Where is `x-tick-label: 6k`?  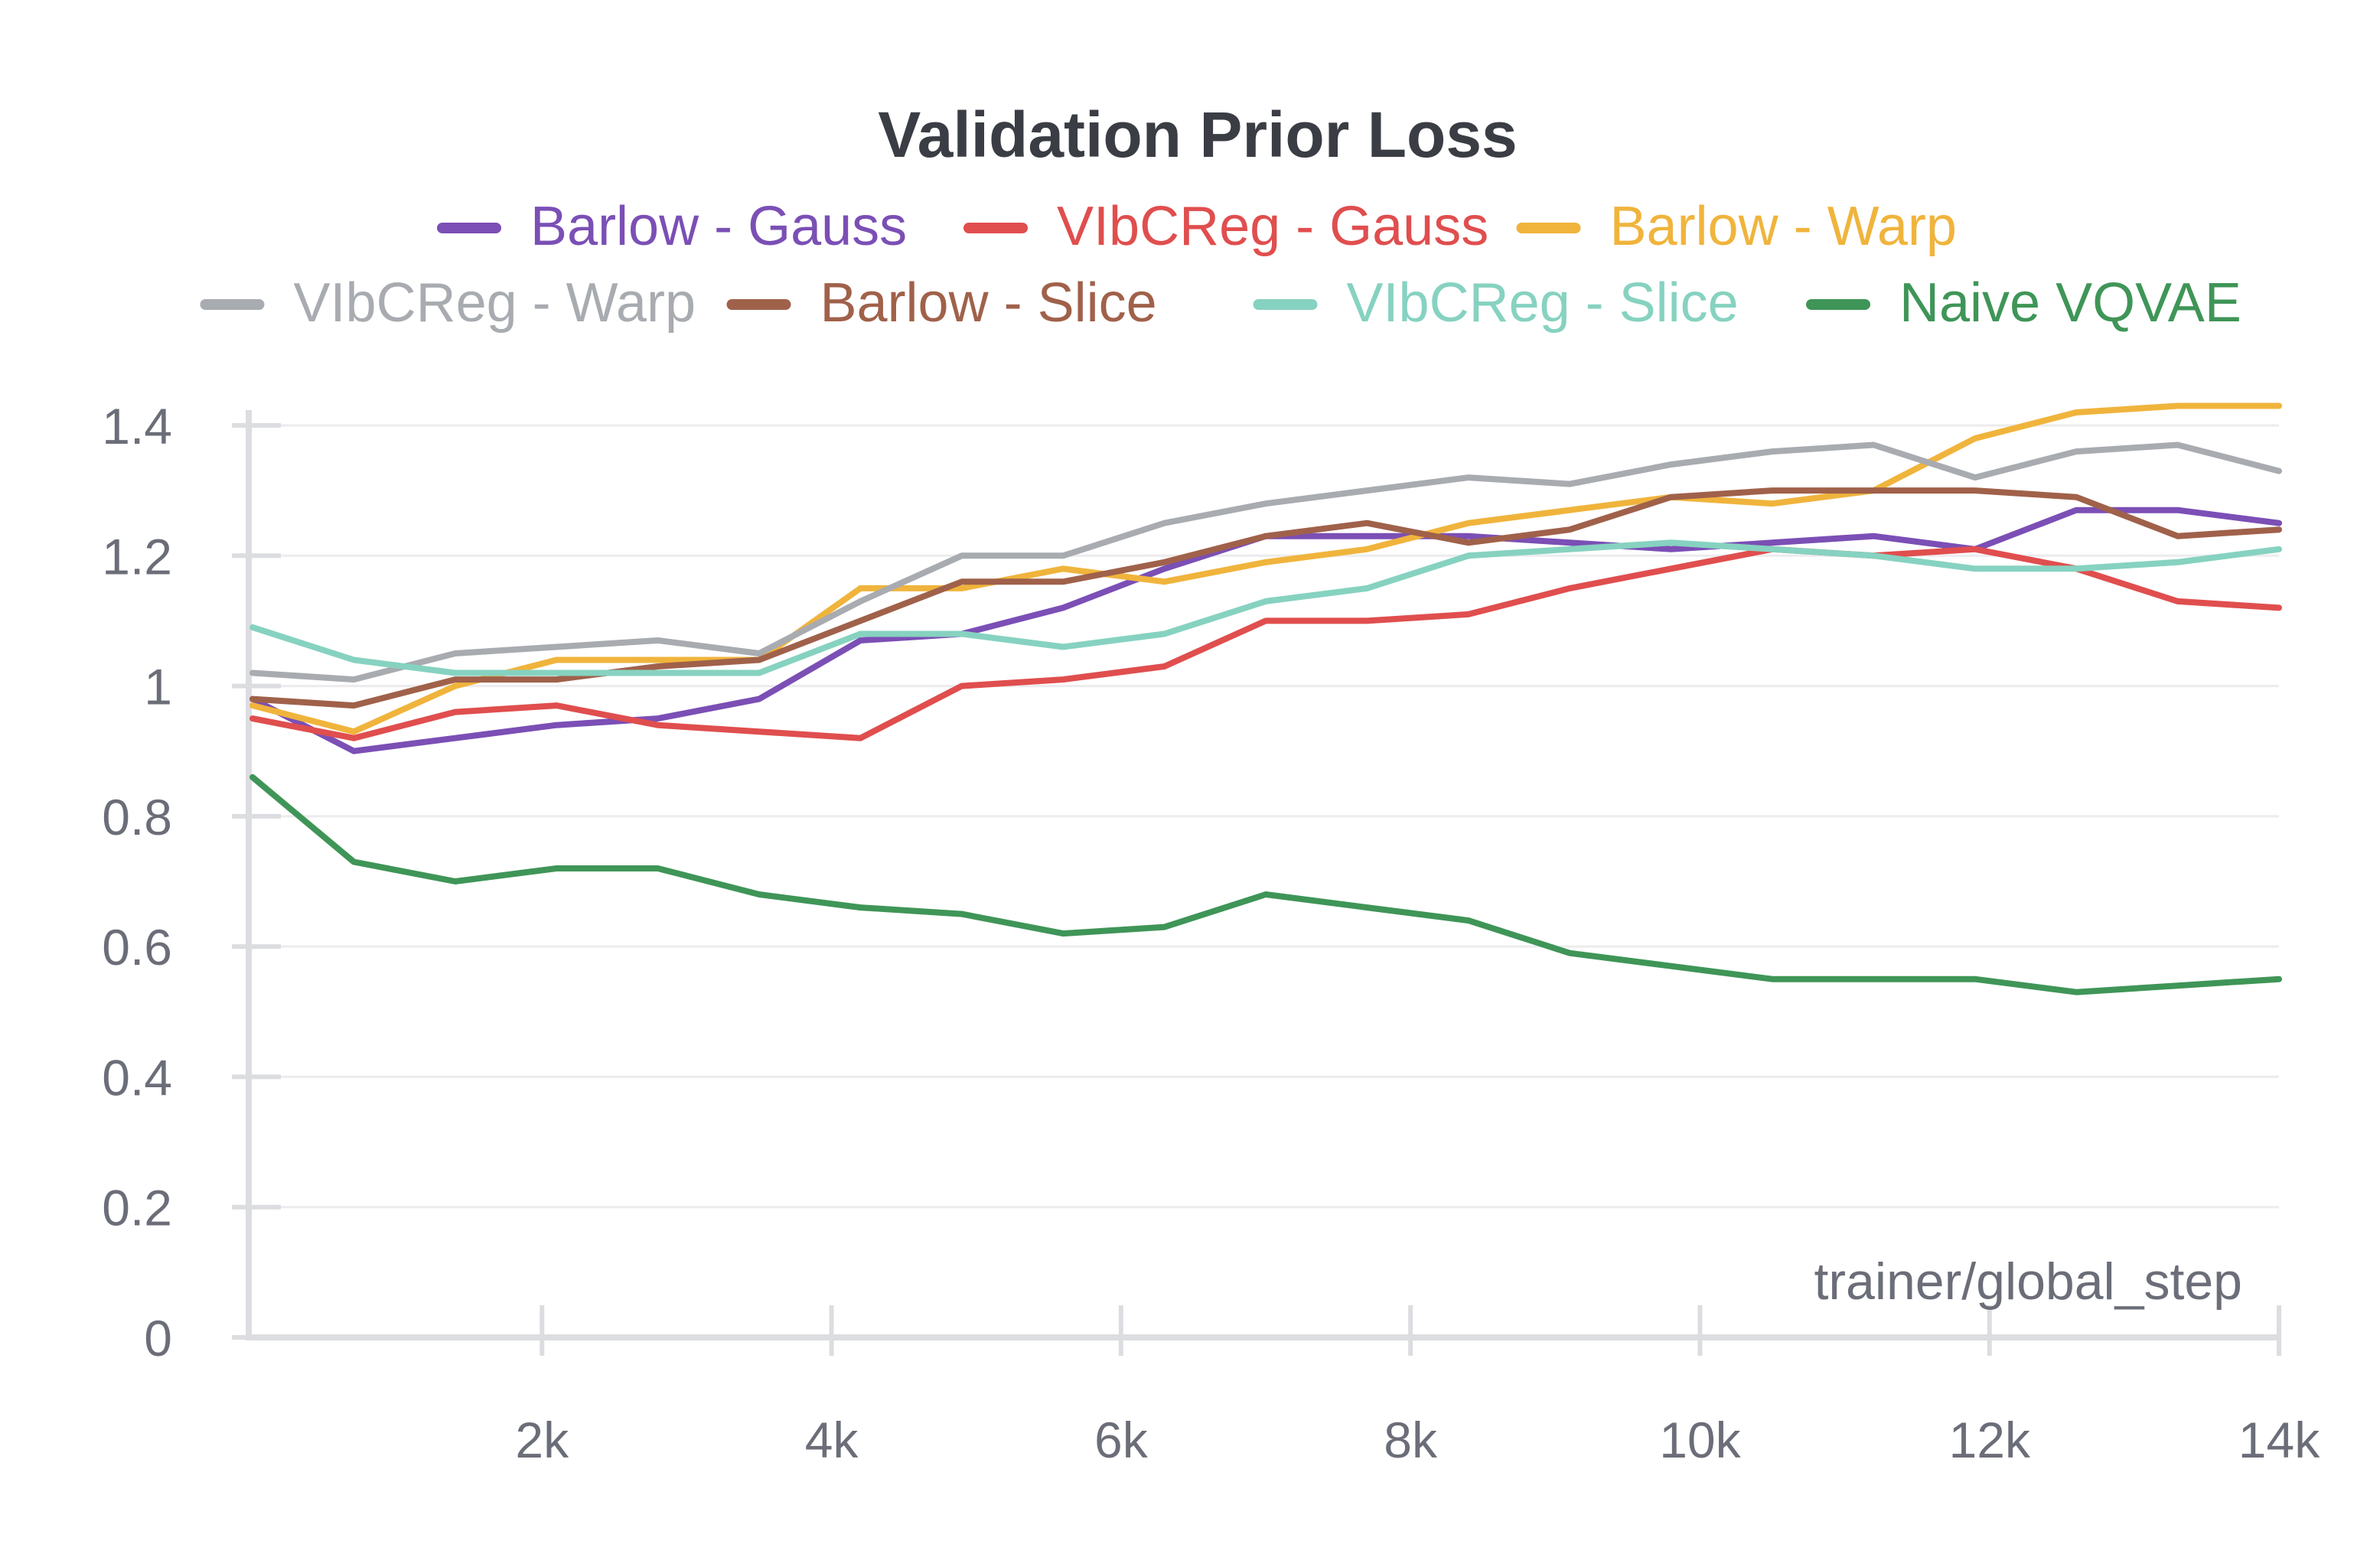 x-tick-label: 6k is located at coordinates (1121, 1440).